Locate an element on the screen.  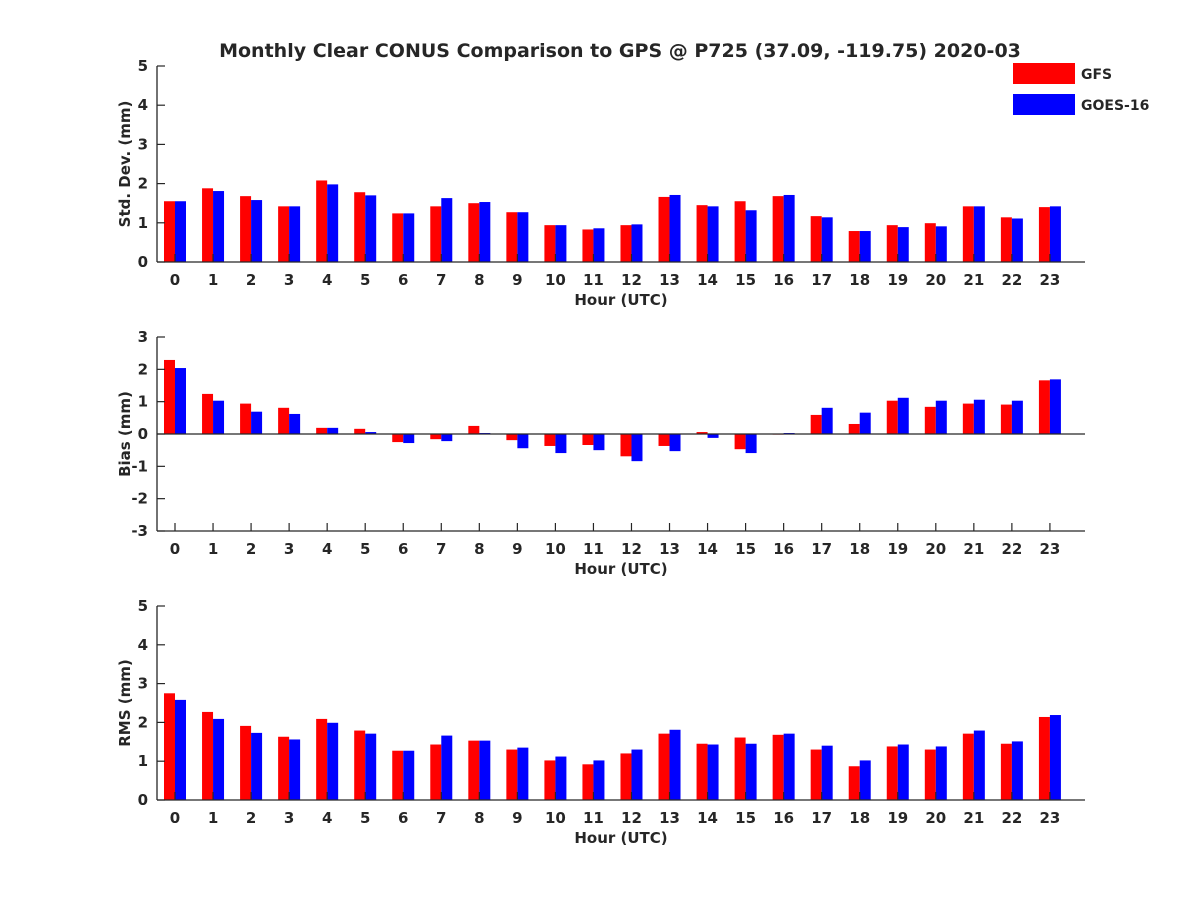
x-tick-label-bias-2: 2 is located at coordinates (251, 549).